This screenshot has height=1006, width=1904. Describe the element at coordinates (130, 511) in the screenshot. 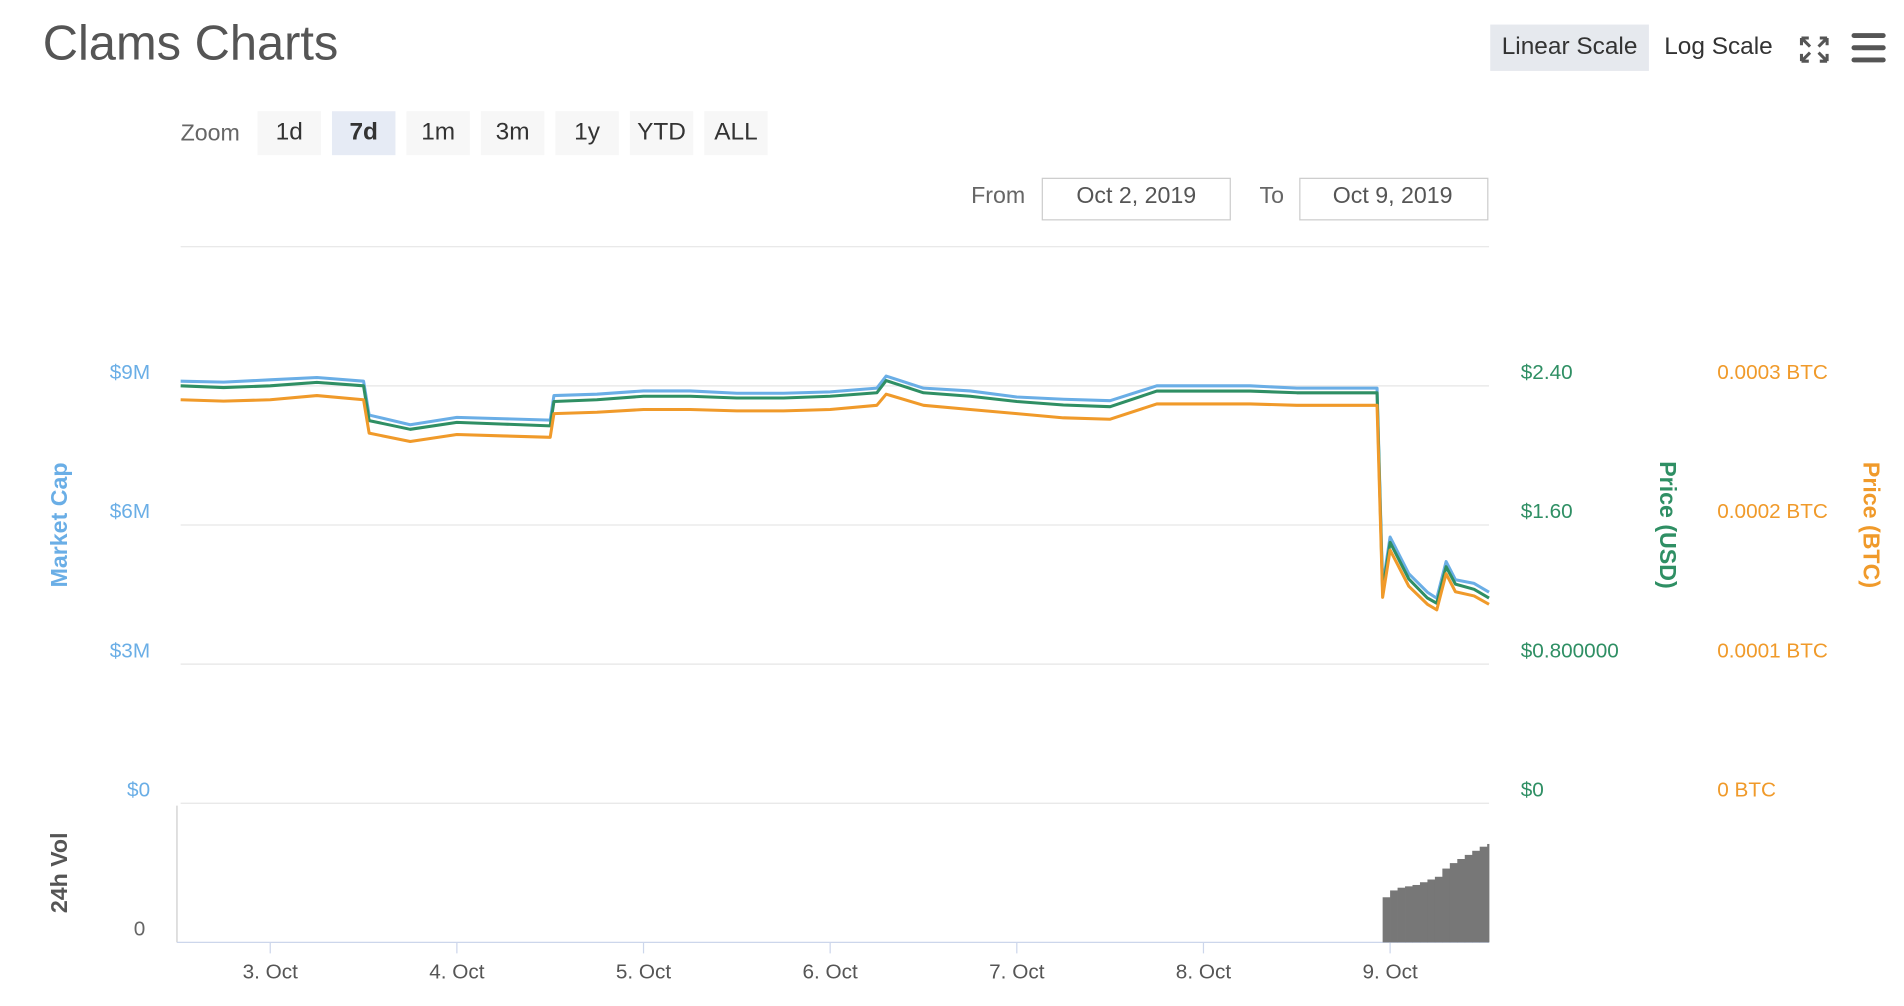

I see `y-tick-label: $6M` at that location.